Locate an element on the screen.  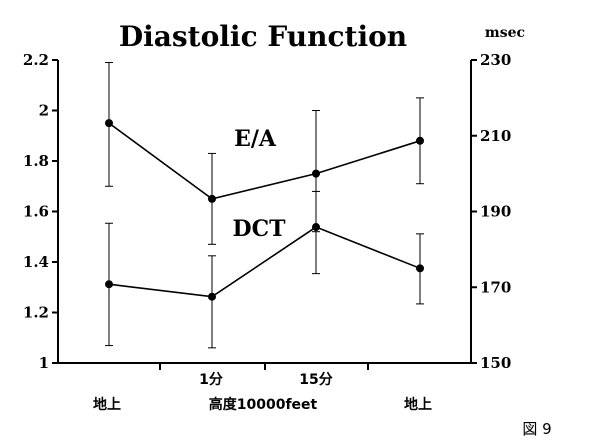
x-label-ground-start: 地上 is located at coordinates (107, 404).